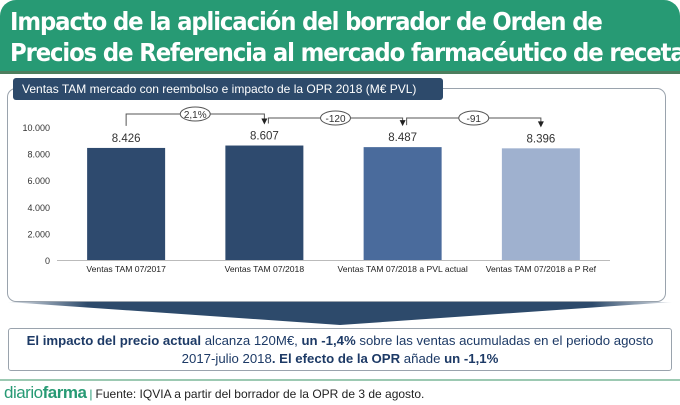 This screenshot has width=680, height=405. Describe the element at coordinates (38, 181) in the screenshot. I see `y-tick-label: 6.000` at that location.